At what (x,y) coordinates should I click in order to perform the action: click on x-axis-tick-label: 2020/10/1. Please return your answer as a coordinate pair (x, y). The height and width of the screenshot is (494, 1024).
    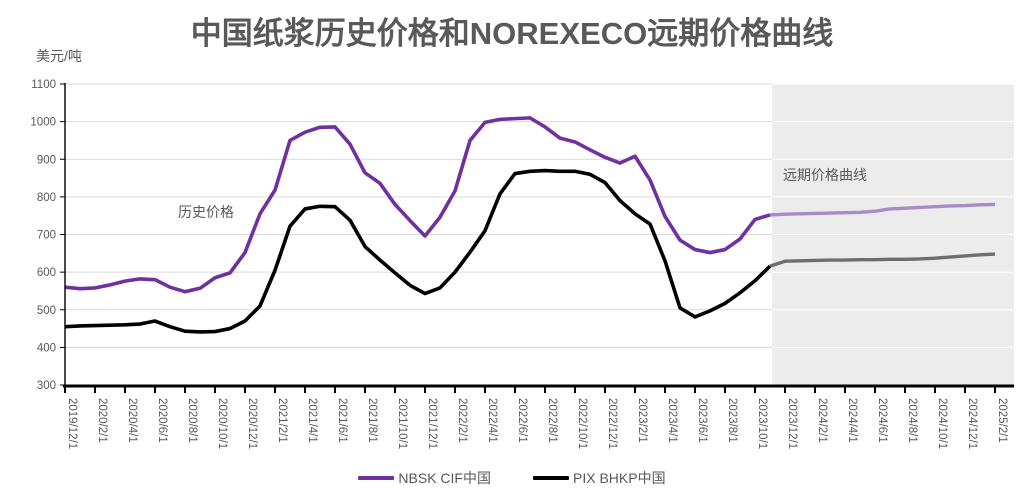
    Looking at the image, I should click on (222, 423).